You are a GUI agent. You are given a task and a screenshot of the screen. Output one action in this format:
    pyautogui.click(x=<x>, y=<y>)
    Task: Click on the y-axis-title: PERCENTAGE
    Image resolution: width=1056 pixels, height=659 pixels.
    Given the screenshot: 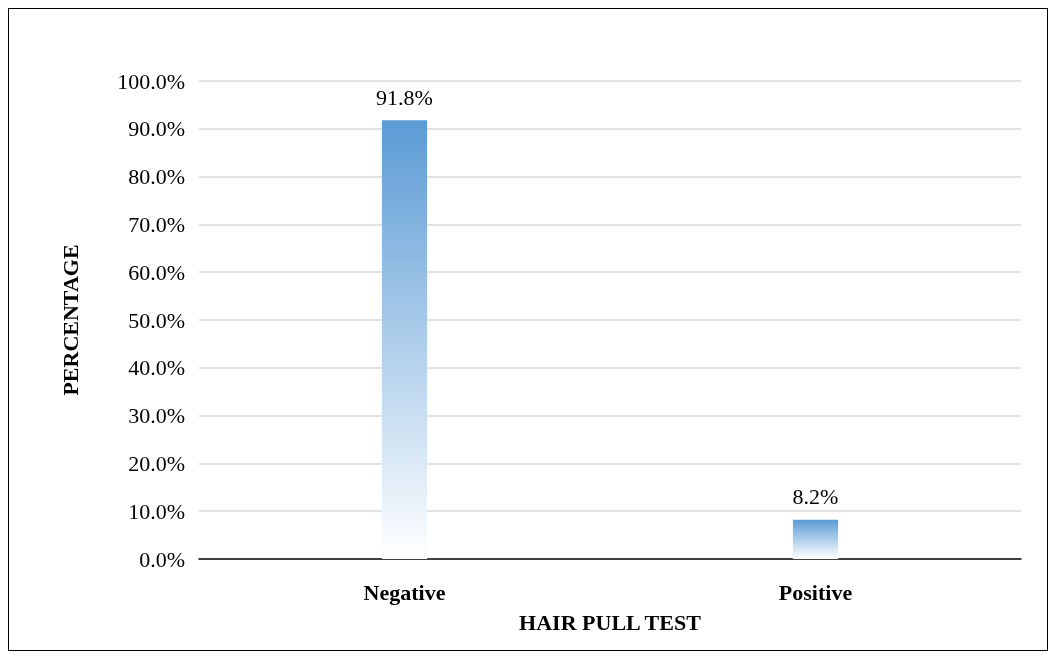 What is the action you would take?
    pyautogui.click(x=70, y=320)
    